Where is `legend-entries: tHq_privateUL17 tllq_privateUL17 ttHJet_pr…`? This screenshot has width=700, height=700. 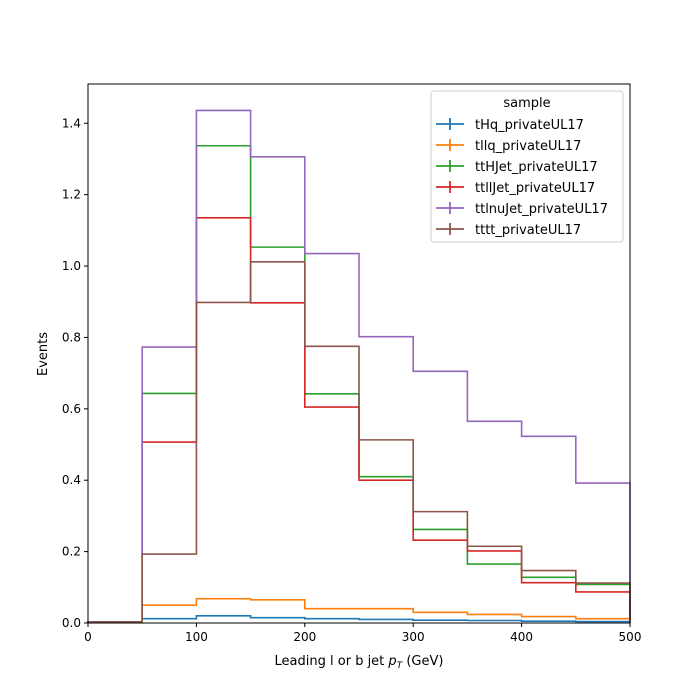 legend-entries: tHq_privateUL17 tllq_privateUL17 ttHJet_pr… is located at coordinates (522, 178).